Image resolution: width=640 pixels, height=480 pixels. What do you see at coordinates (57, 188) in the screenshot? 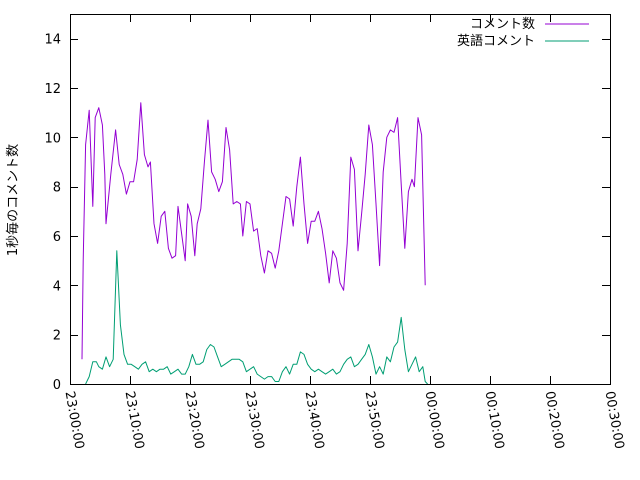
I see `y-tick-label: 8` at bounding box center [57, 188].